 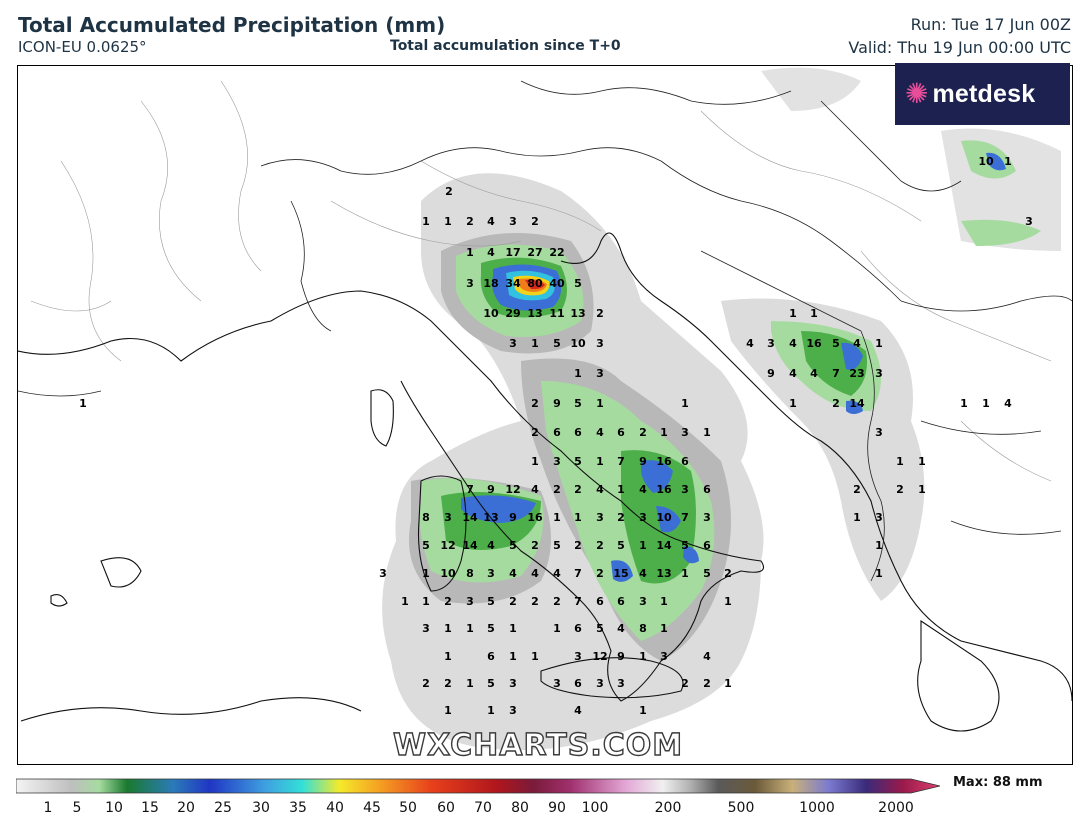 What do you see at coordinates (556, 252) in the screenshot?
I see `precip-value-label: 22` at bounding box center [556, 252].